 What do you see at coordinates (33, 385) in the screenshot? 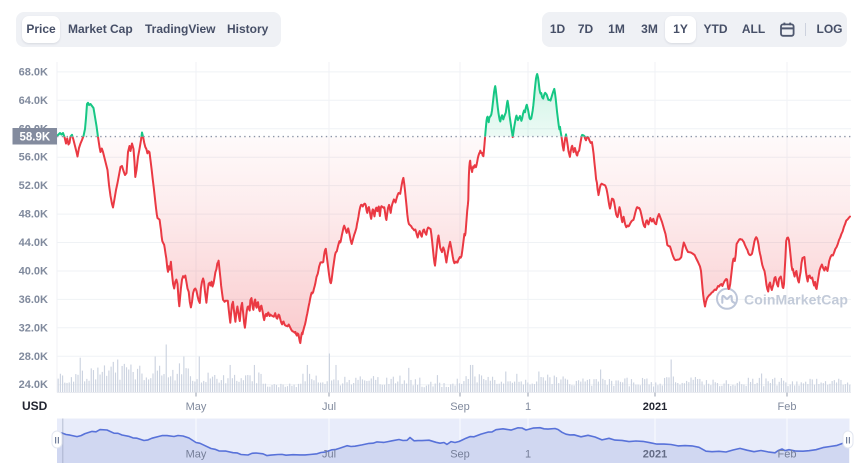
I see `svg-text: 24.0K` at bounding box center [33, 385].